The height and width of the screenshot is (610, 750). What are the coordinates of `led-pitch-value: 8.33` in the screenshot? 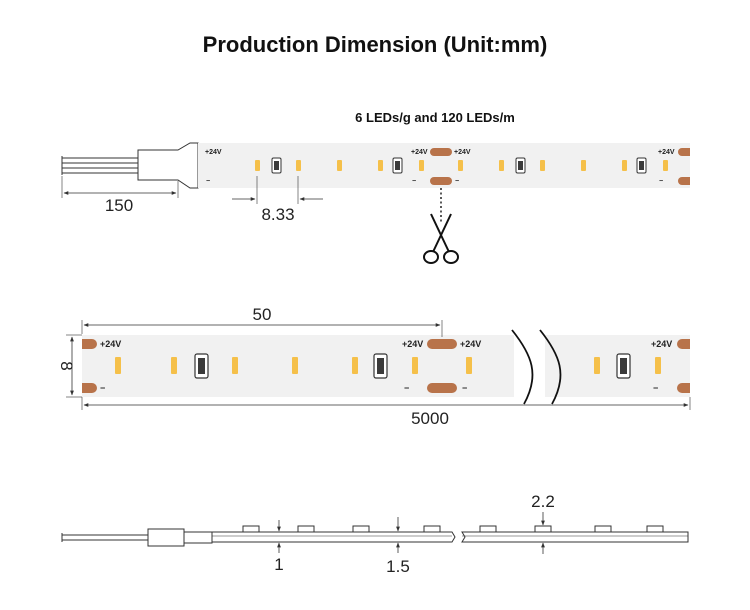 It's located at (277, 214).